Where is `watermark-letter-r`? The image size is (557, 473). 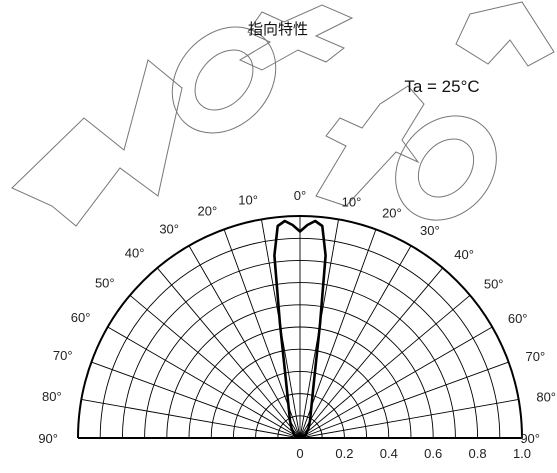
watermark-letter-r is located at coordinates (505, 34).